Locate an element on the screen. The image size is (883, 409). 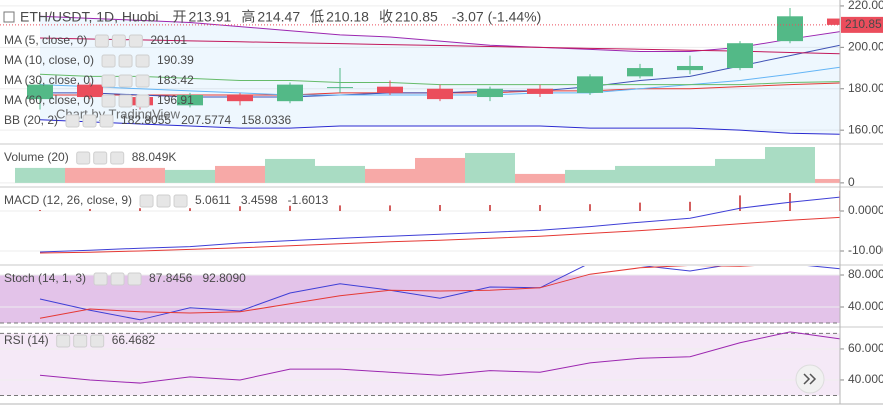
legend-value: 190.39 is located at coordinates (175, 60).